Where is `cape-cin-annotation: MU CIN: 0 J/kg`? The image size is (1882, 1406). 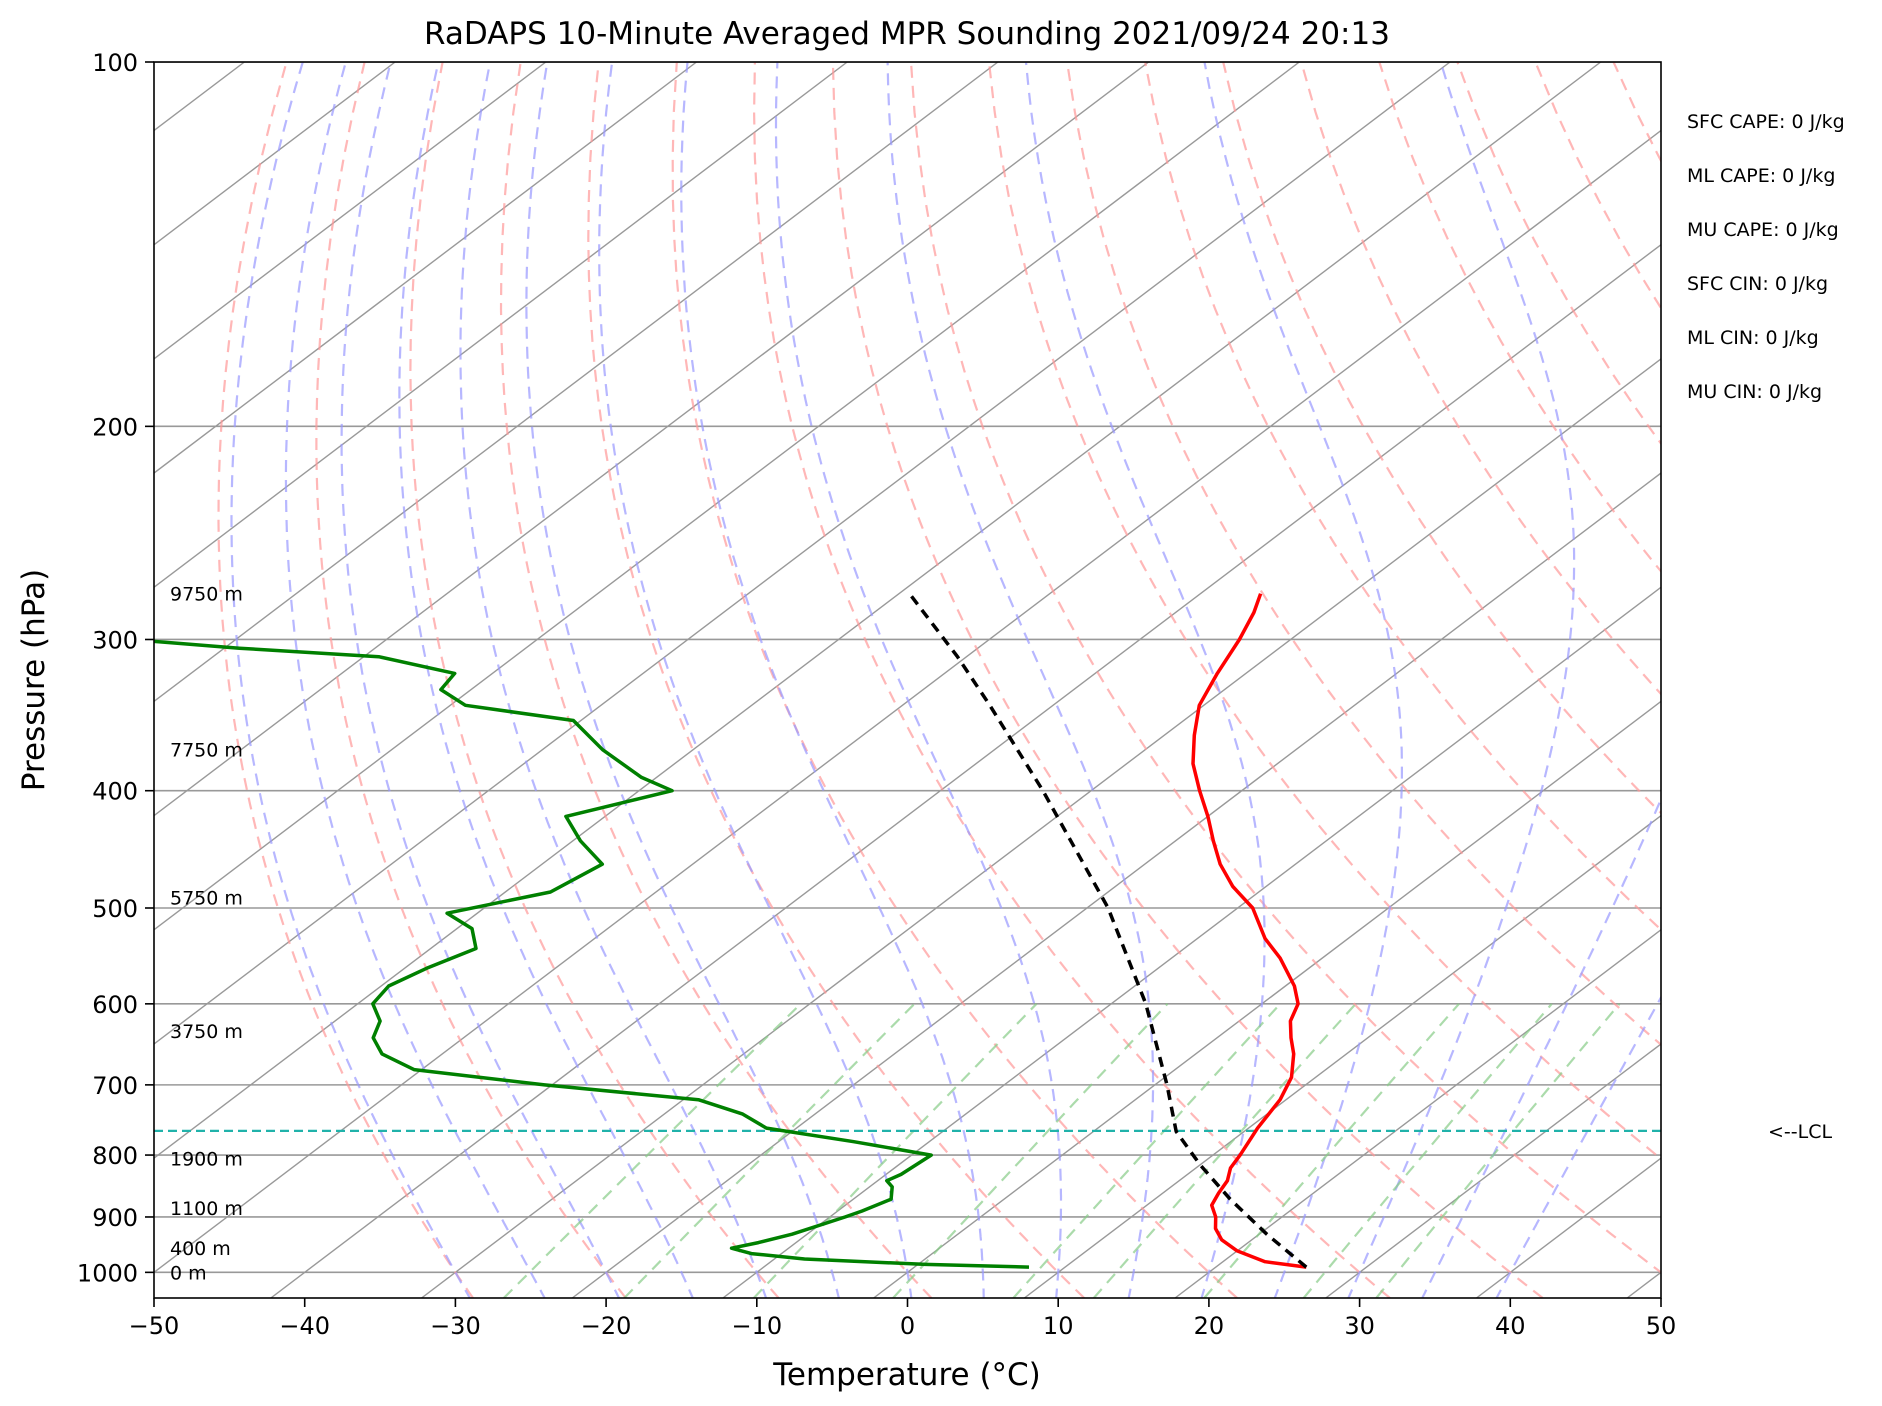
cape-cin-annotation: MU CIN: 0 J/kg is located at coordinates (1754, 392).